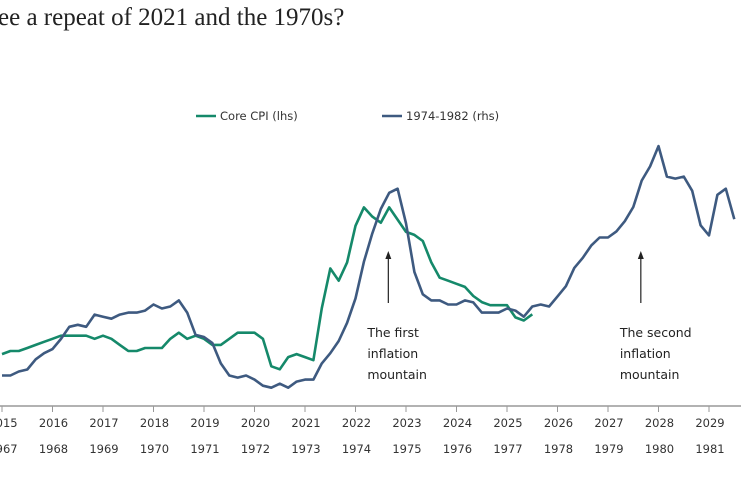 This screenshot has width=741, height=486. Describe the element at coordinates (347, 116) in the screenshot. I see `legend: Core CPI (lhs) 1974-1982 (rhs)` at that location.